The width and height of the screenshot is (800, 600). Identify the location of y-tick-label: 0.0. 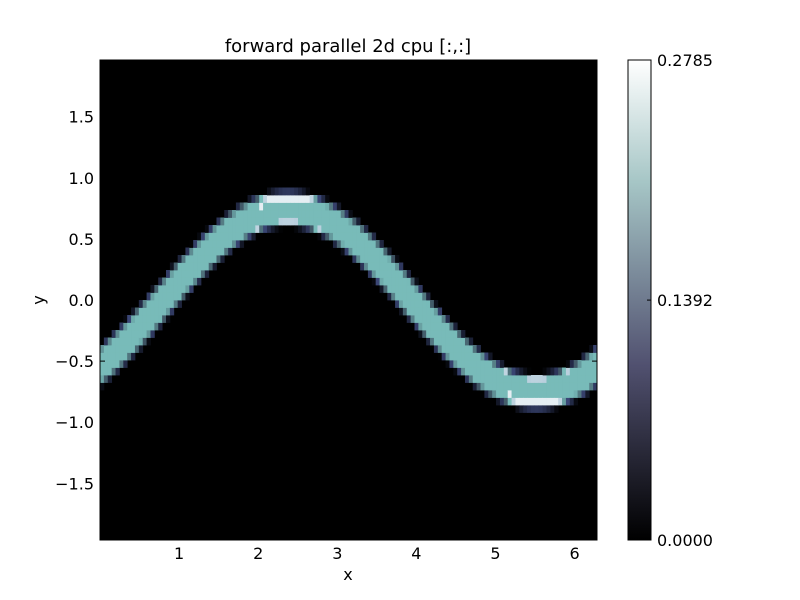
(81, 300).